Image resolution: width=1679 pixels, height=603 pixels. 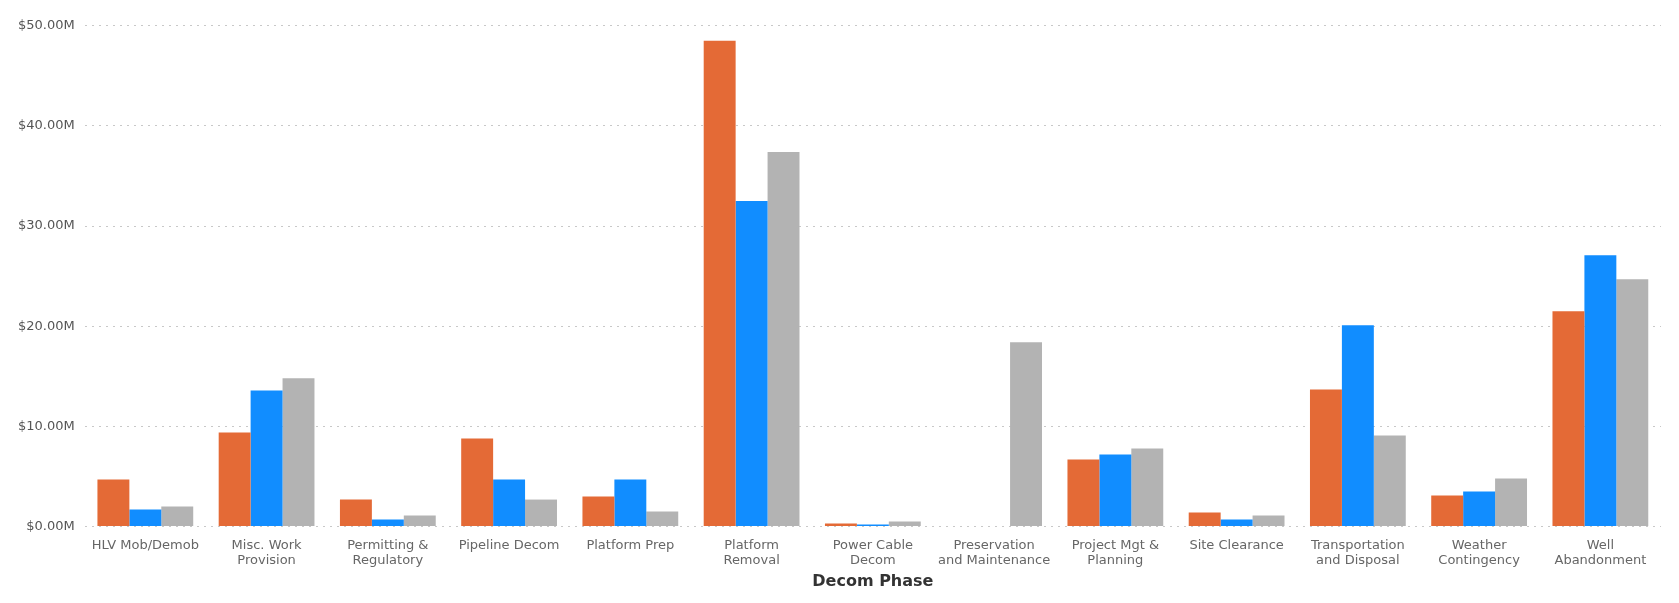 What do you see at coordinates (46, 325) in the screenshot?
I see `y-tick-label: $20.00M` at bounding box center [46, 325].